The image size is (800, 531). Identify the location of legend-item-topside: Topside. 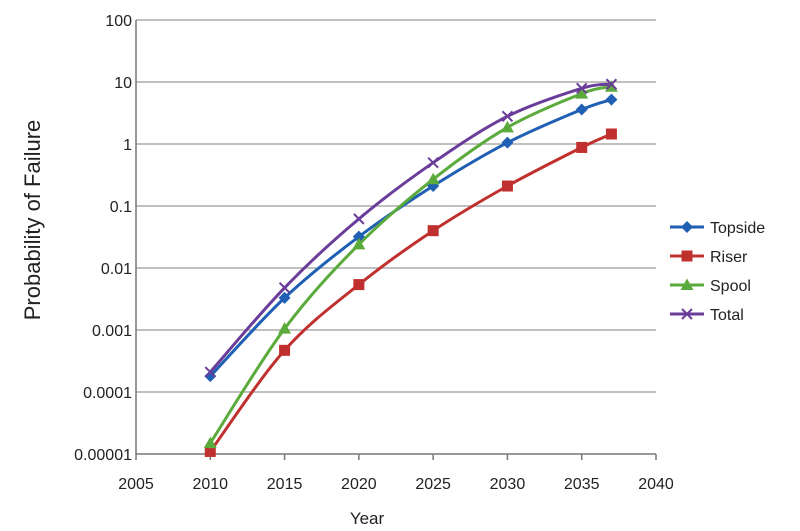
(717, 228).